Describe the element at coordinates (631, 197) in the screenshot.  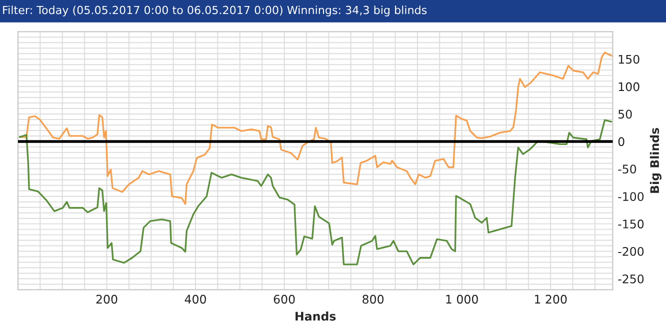
I see `y-tick-label: -100` at that location.